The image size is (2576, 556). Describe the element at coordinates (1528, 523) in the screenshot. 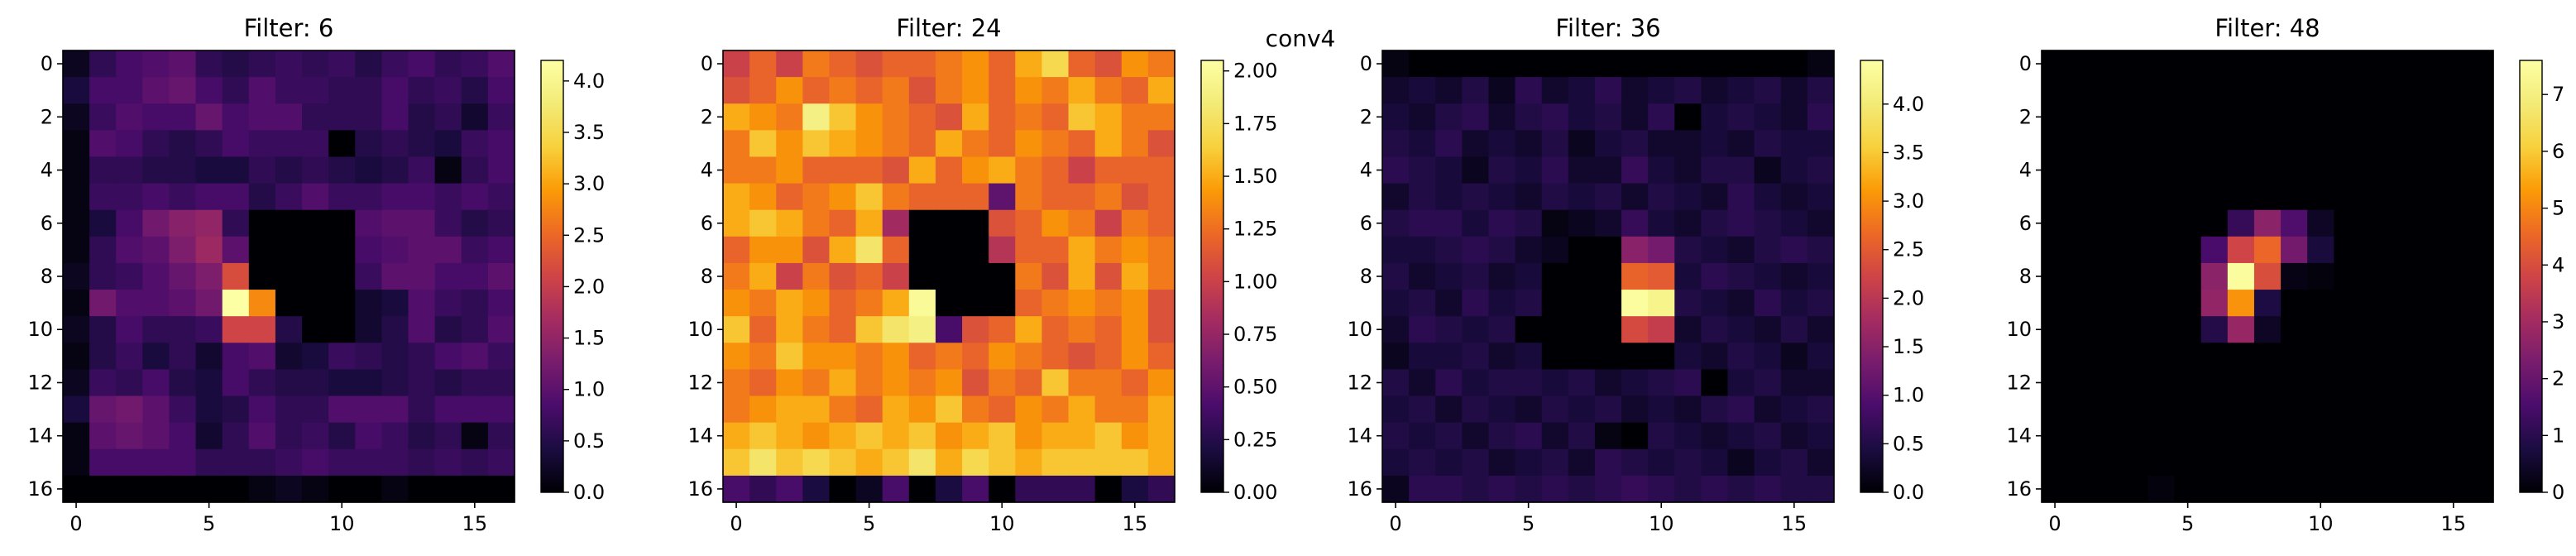

I see `x-tick-label: 5` at that location.